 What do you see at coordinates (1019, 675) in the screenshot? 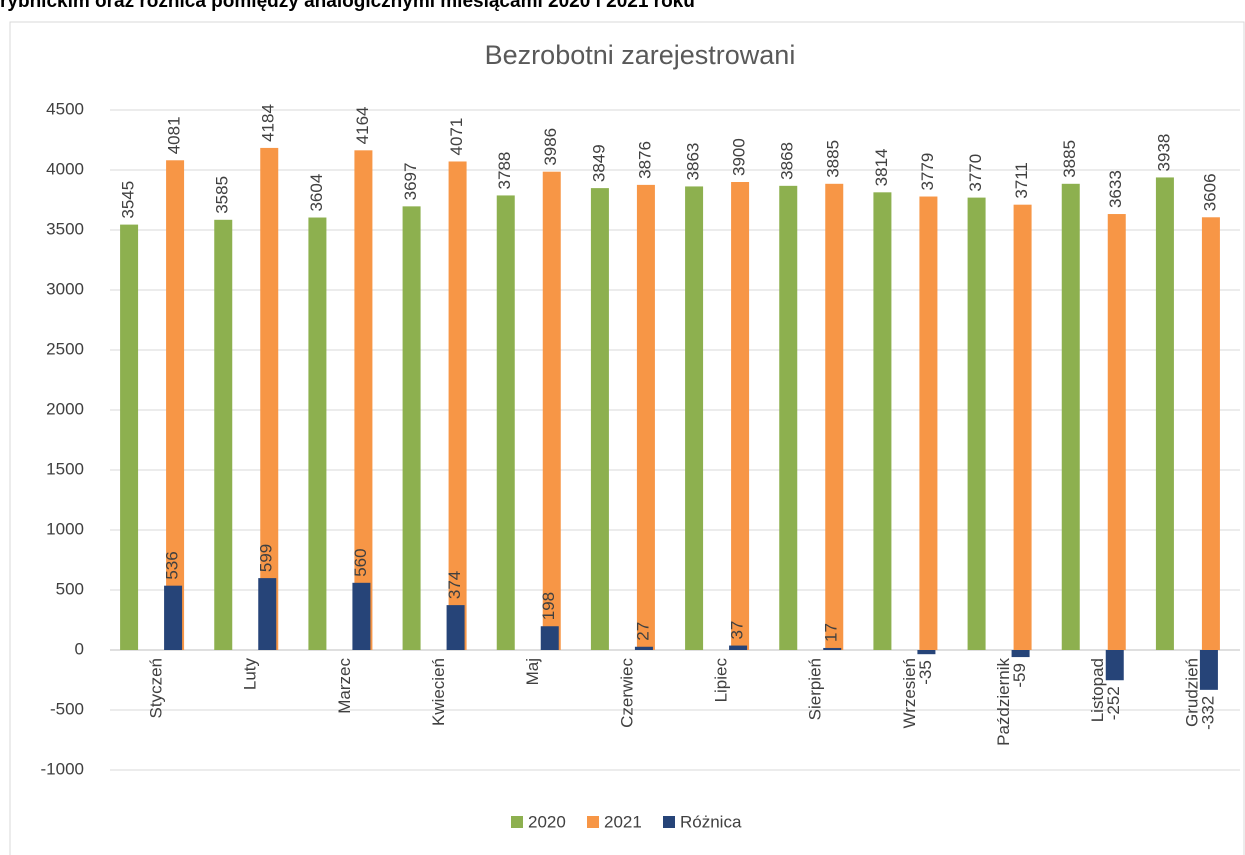
I see `data-label: -59` at bounding box center [1019, 675].